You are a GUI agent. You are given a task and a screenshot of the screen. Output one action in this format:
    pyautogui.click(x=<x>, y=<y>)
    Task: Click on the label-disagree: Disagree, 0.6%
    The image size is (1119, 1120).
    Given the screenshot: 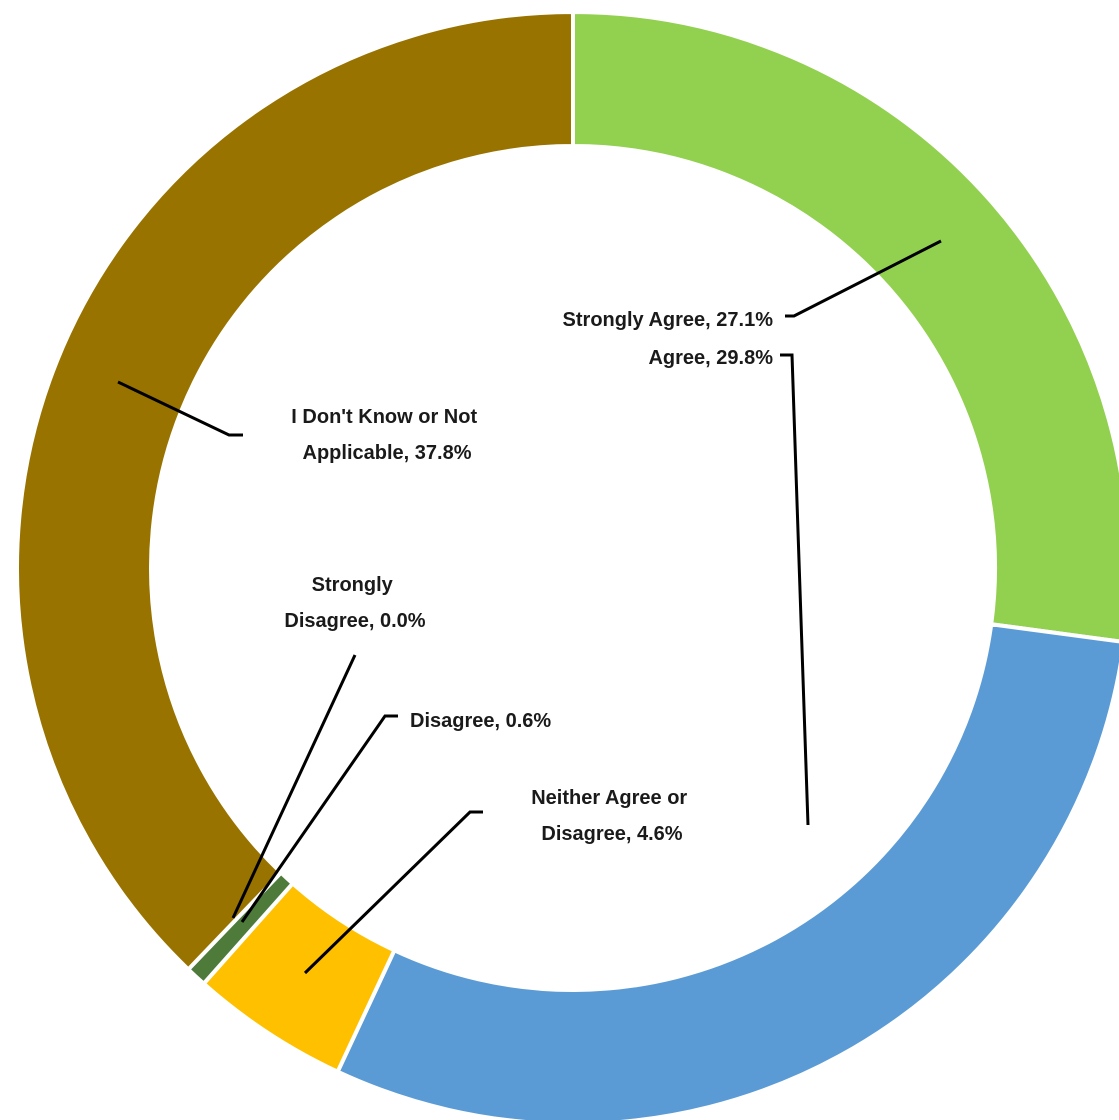 What is the action you would take?
    pyautogui.click(x=480, y=721)
    